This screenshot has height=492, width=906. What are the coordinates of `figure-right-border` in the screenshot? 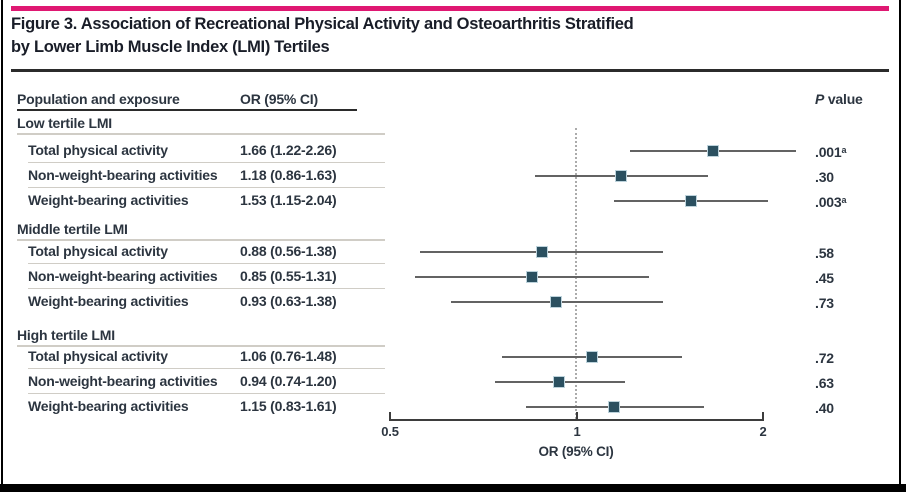 It's located at (900, 246).